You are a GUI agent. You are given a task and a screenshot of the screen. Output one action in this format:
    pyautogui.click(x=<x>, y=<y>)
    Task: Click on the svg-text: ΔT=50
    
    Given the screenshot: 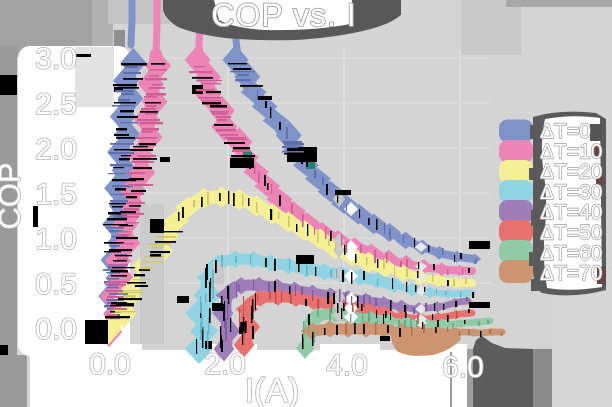 What is the action you would take?
    pyautogui.click(x=571, y=233)
    